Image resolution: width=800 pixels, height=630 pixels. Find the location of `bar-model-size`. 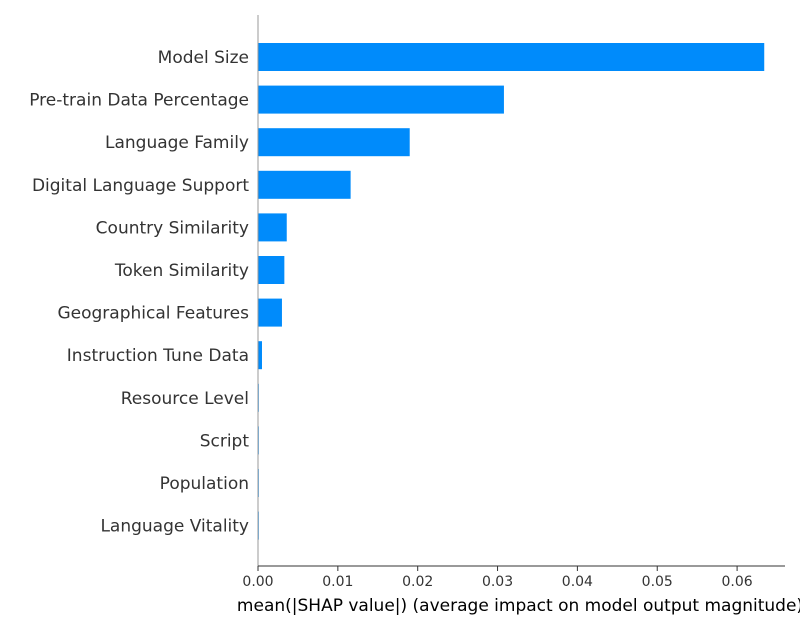

bar-model-size is located at coordinates (511, 57).